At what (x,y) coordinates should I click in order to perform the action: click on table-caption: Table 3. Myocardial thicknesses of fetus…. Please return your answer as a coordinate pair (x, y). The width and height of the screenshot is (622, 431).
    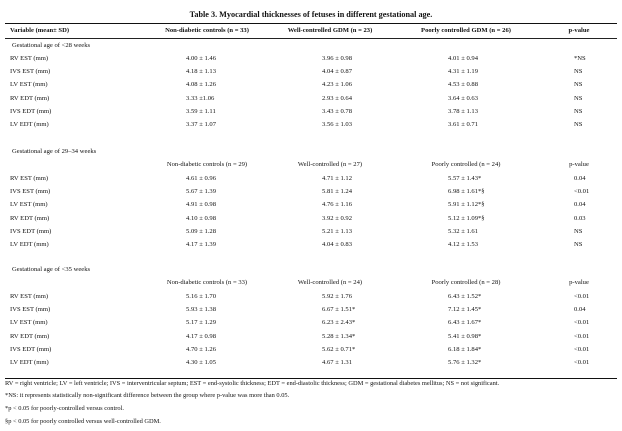
    Looking at the image, I should click on (311, 14).